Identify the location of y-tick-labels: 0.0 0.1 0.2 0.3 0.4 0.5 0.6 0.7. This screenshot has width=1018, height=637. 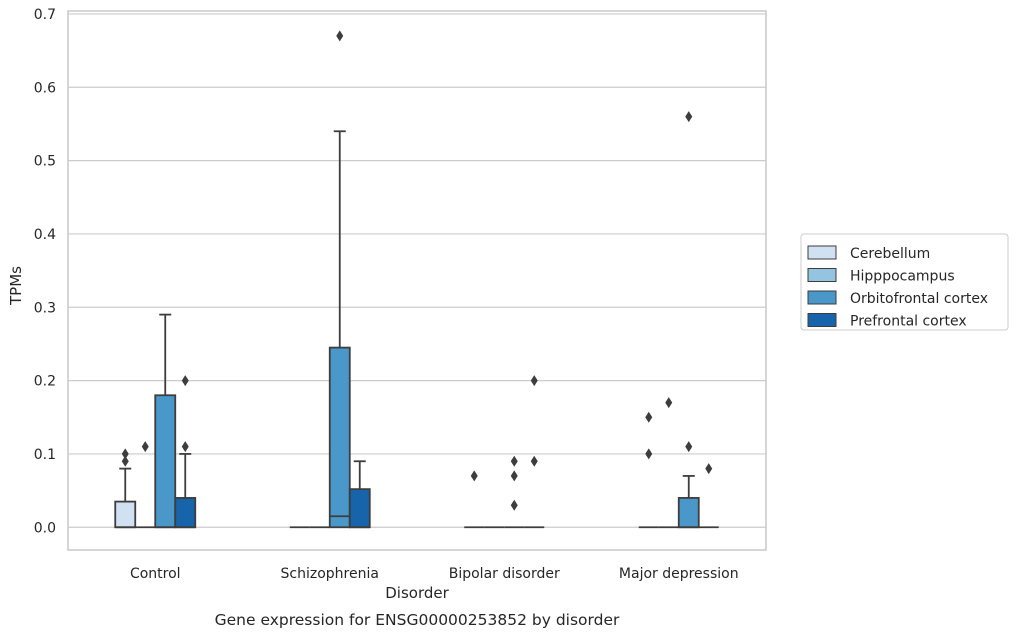
(45, 271).